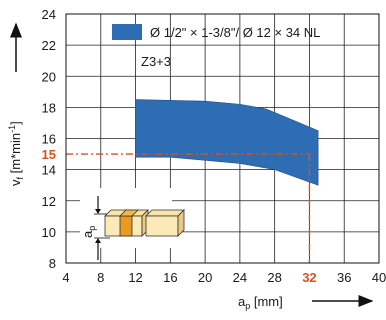 This screenshot has height=320, width=386. What do you see at coordinates (49, 45) in the screenshot?
I see `y-tick-label: 22` at bounding box center [49, 45].